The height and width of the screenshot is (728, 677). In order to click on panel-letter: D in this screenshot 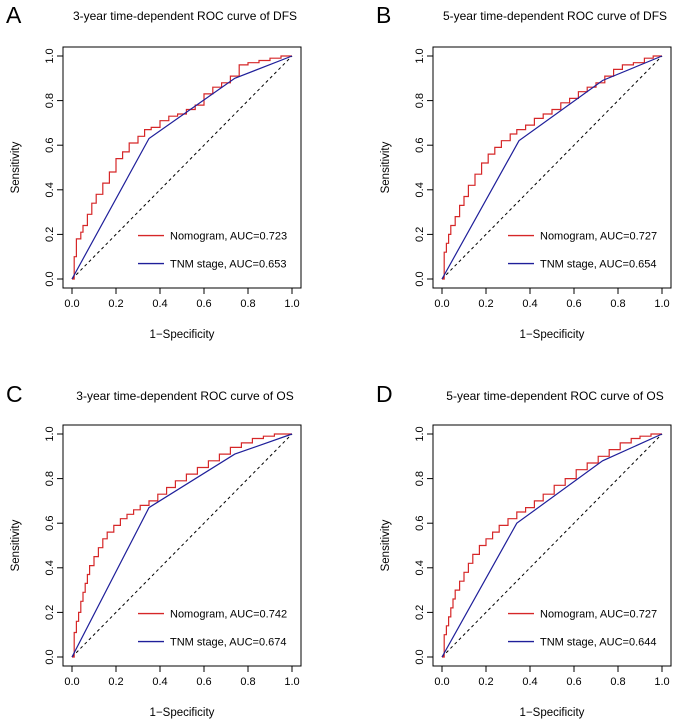, I will do `click(384, 394)`.